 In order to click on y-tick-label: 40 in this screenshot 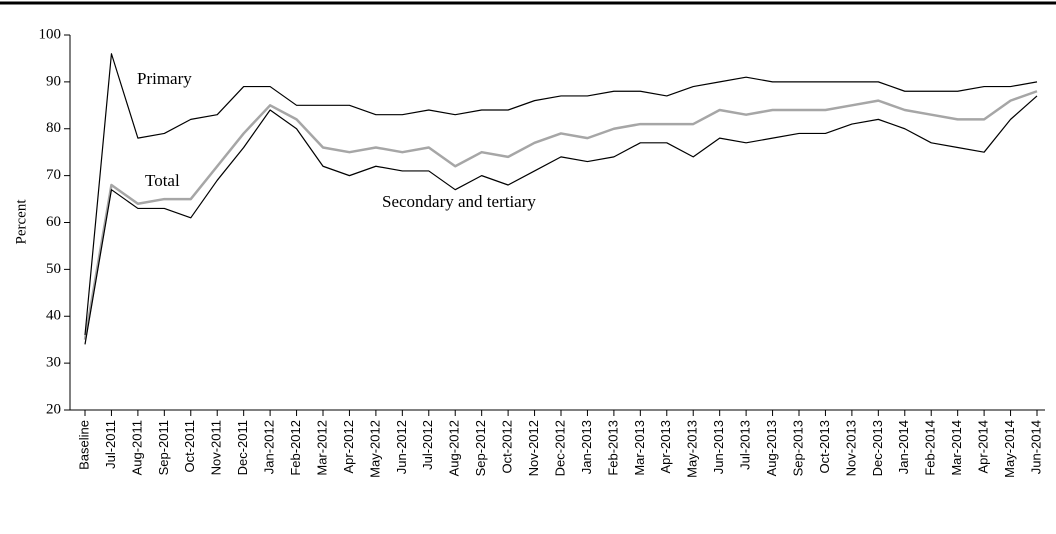, I will do `click(53, 316)`.